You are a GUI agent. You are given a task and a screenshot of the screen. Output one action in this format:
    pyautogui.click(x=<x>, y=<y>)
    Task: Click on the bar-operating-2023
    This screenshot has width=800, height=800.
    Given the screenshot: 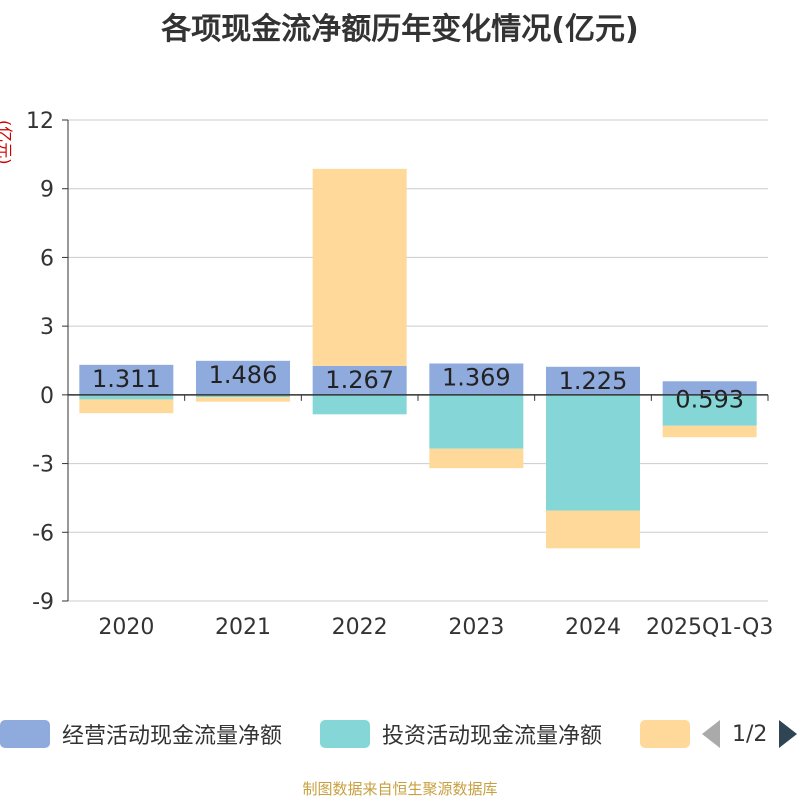 What is the action you would take?
    pyautogui.click(x=476, y=379)
    